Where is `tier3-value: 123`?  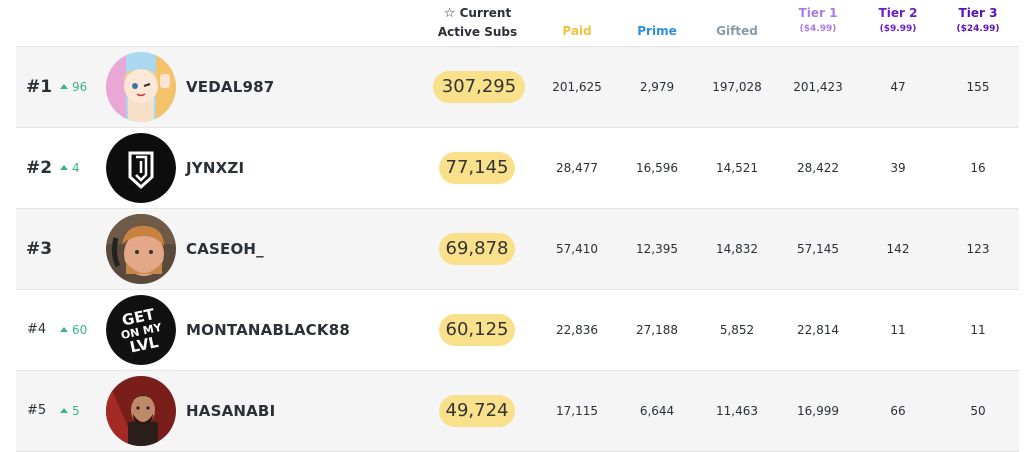
tier3-value: 123 is located at coordinates (978, 249).